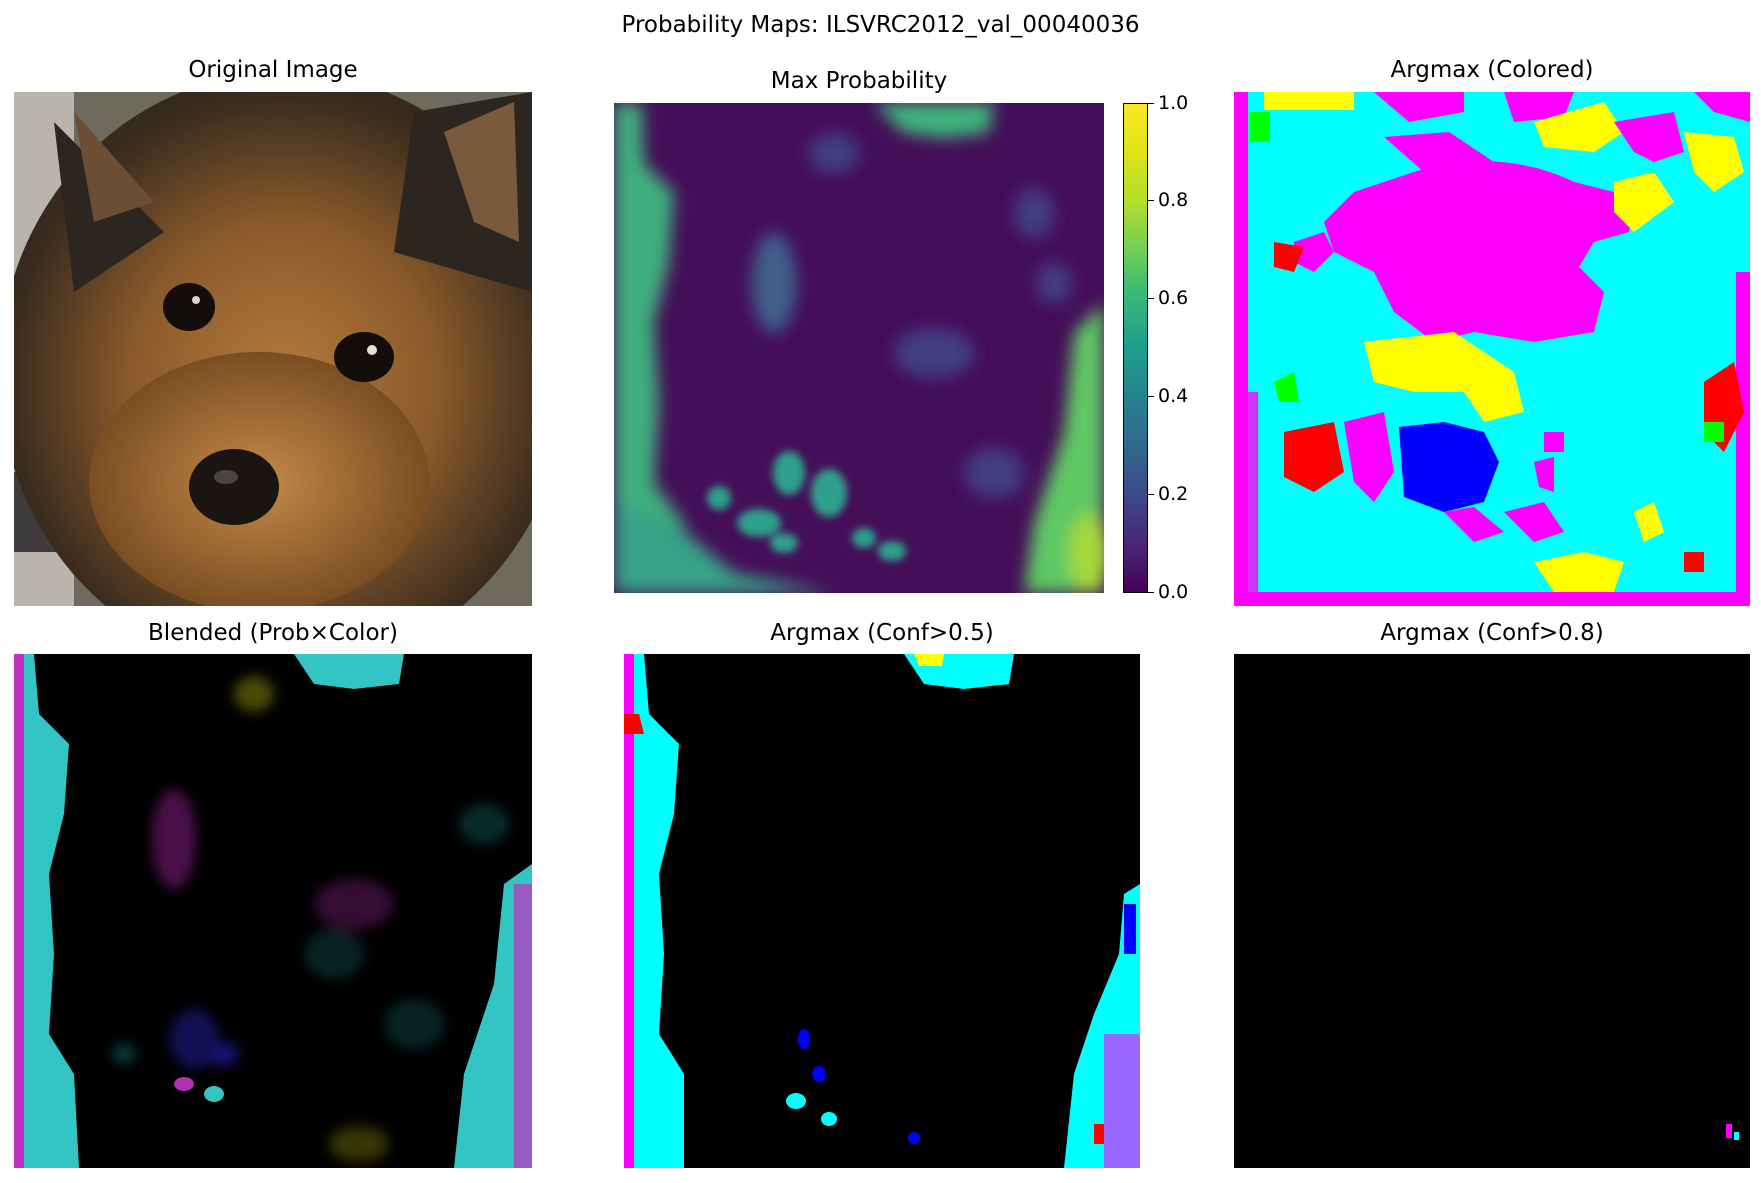 The image size is (1761, 1183). Describe the element at coordinates (859, 348) in the screenshot. I see `max-probability-map` at that location.